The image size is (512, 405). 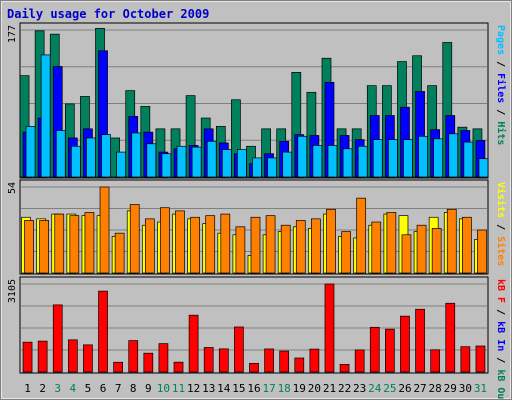 I want to click on bottom-legend-label: kB F / kB In / kB Out, so click(x=500, y=339).